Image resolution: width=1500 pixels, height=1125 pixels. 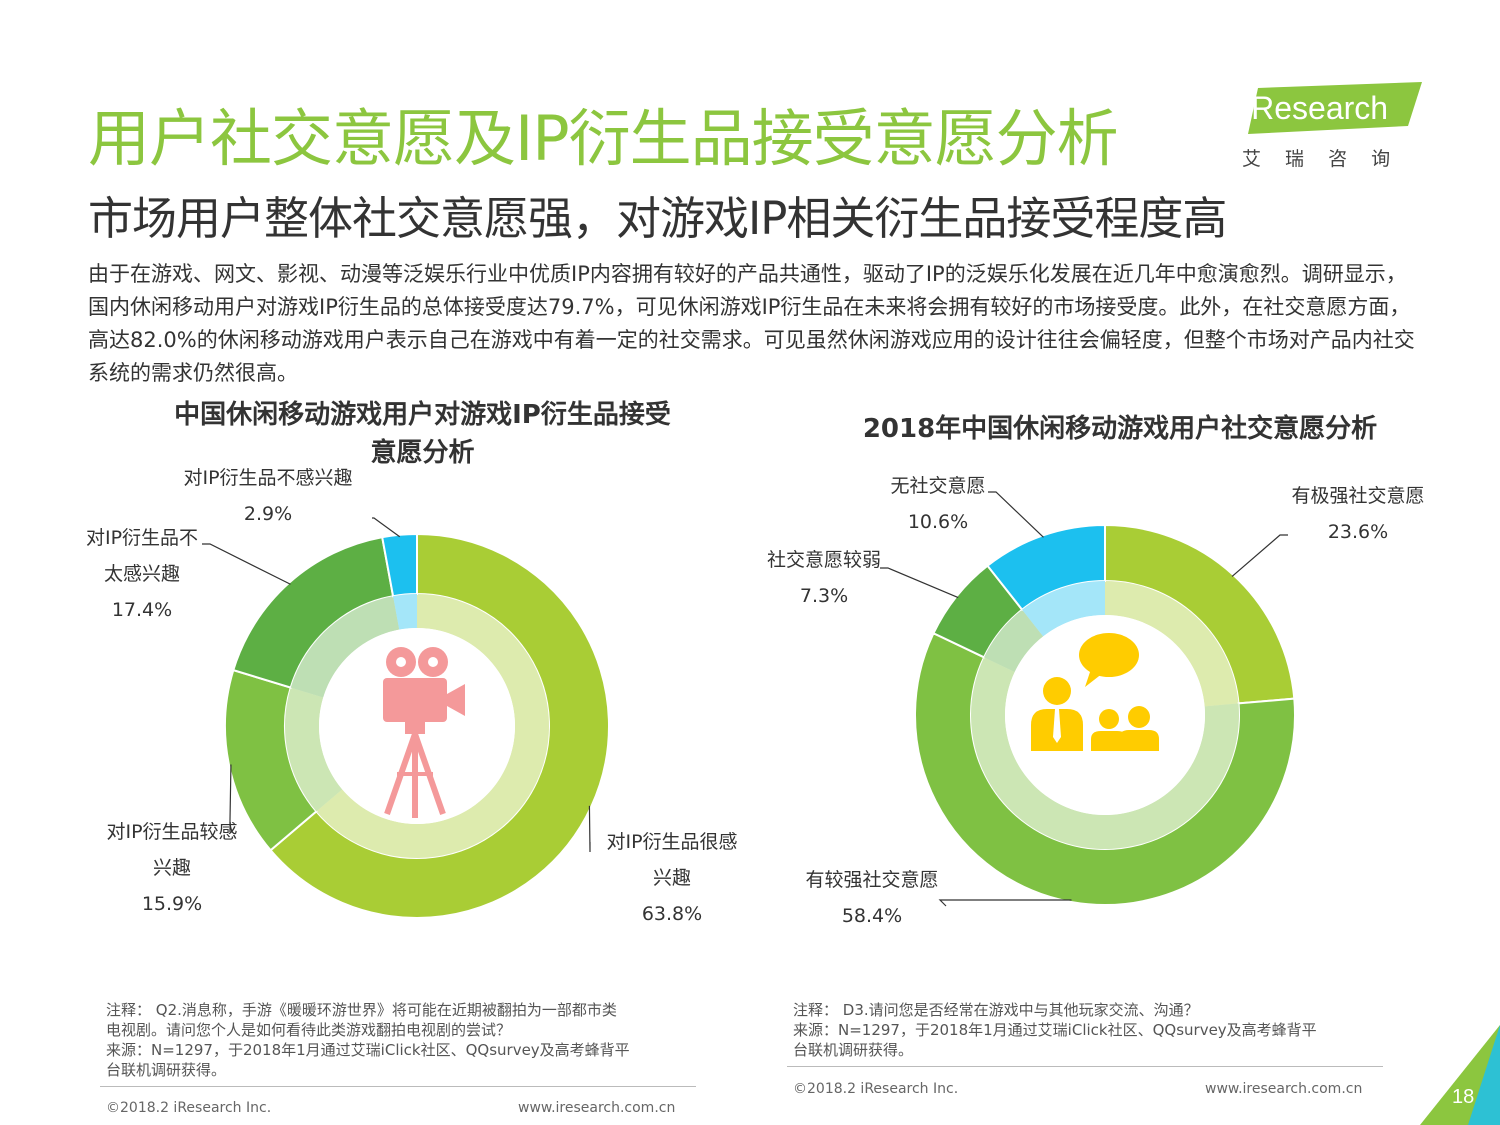 I want to click on category-label: 太感兴趣, so click(x=142, y=574).